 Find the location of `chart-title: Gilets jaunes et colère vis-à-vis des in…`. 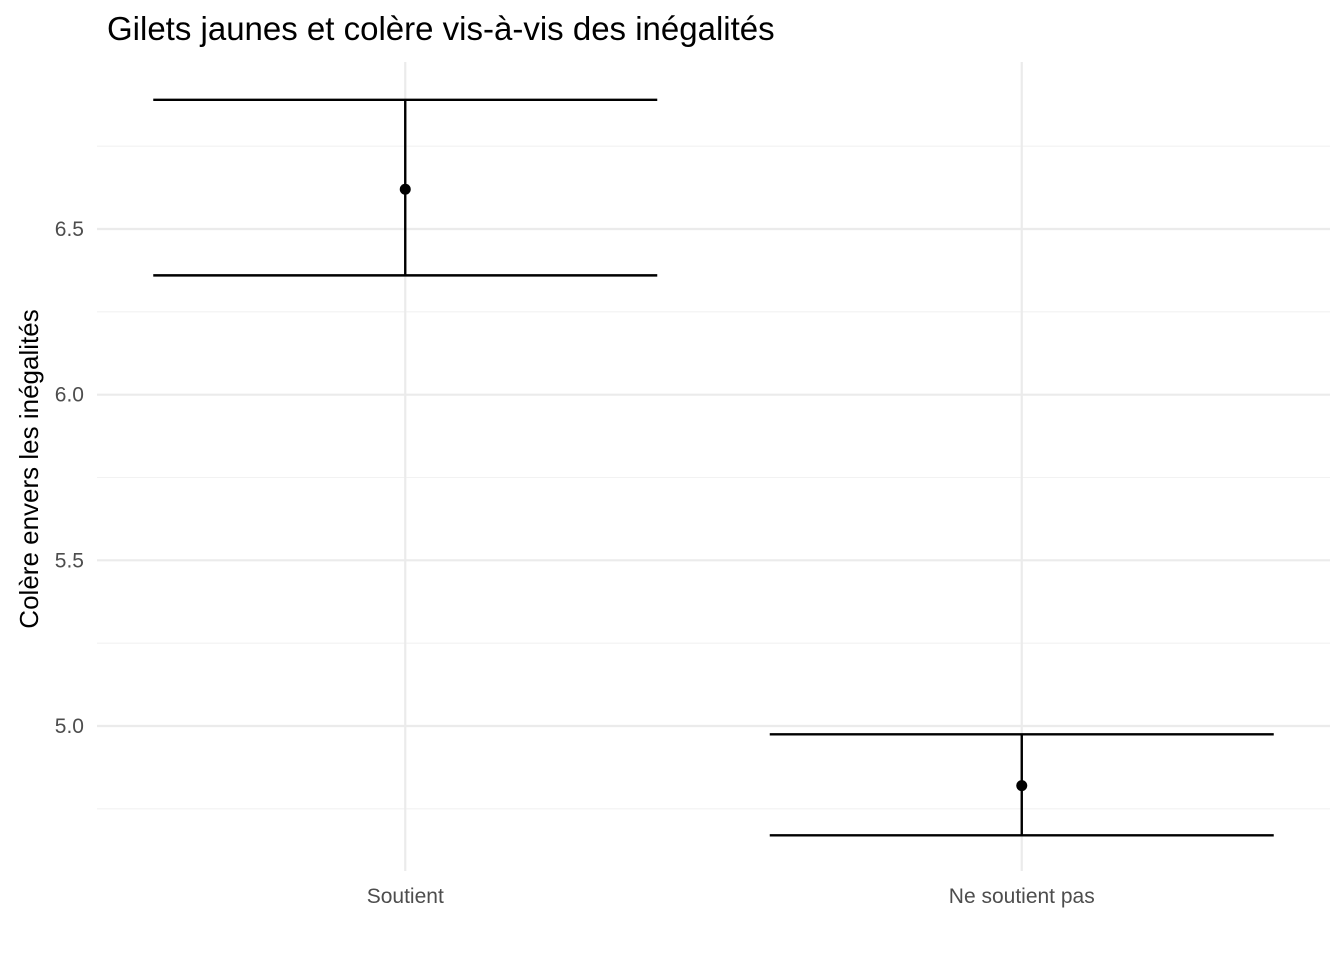

chart-title: Gilets jaunes et colère vis-à-vis des in… is located at coordinates (441, 28).